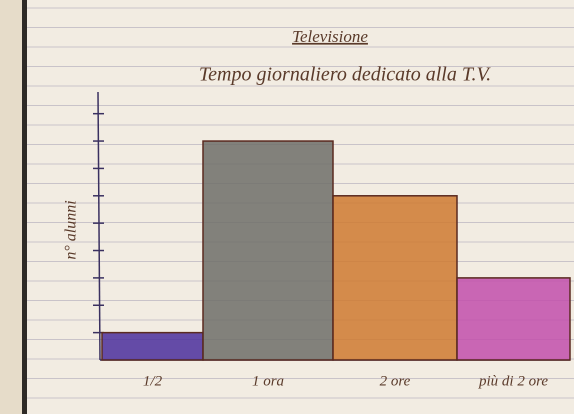  What do you see at coordinates (330, 36) in the screenshot?
I see `chart-title: Televisione` at bounding box center [330, 36].